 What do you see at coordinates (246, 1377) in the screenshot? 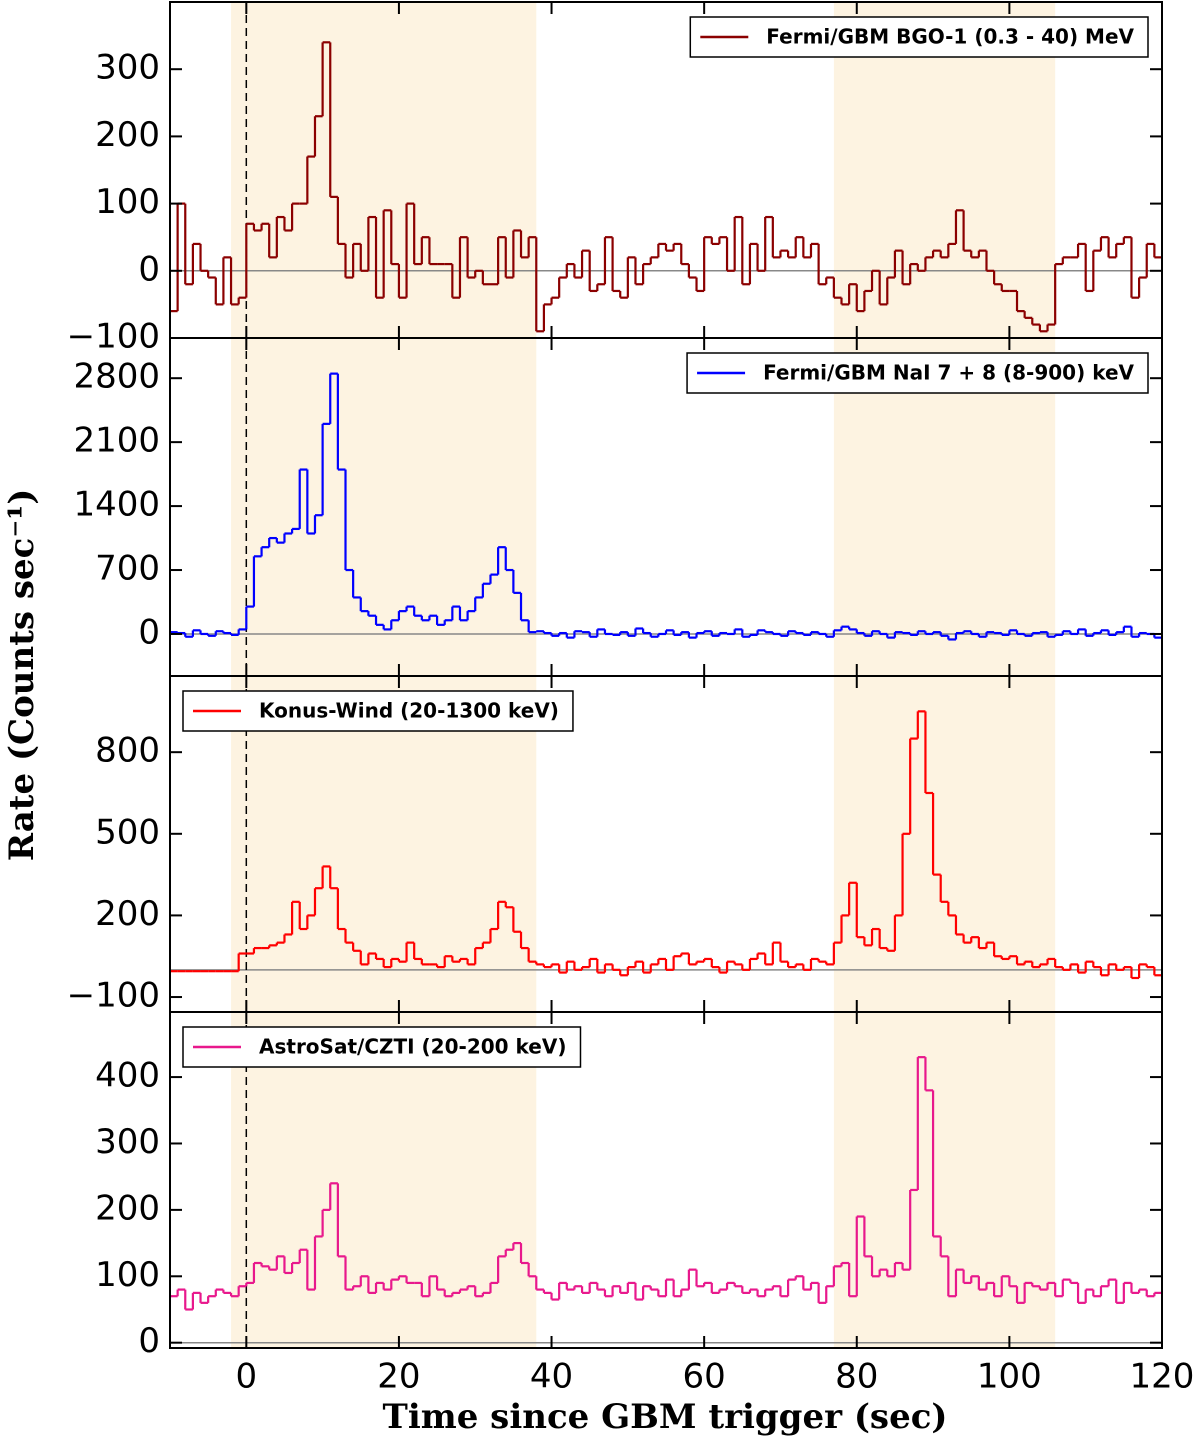
I see `x-tick-label: 0` at bounding box center [246, 1377].